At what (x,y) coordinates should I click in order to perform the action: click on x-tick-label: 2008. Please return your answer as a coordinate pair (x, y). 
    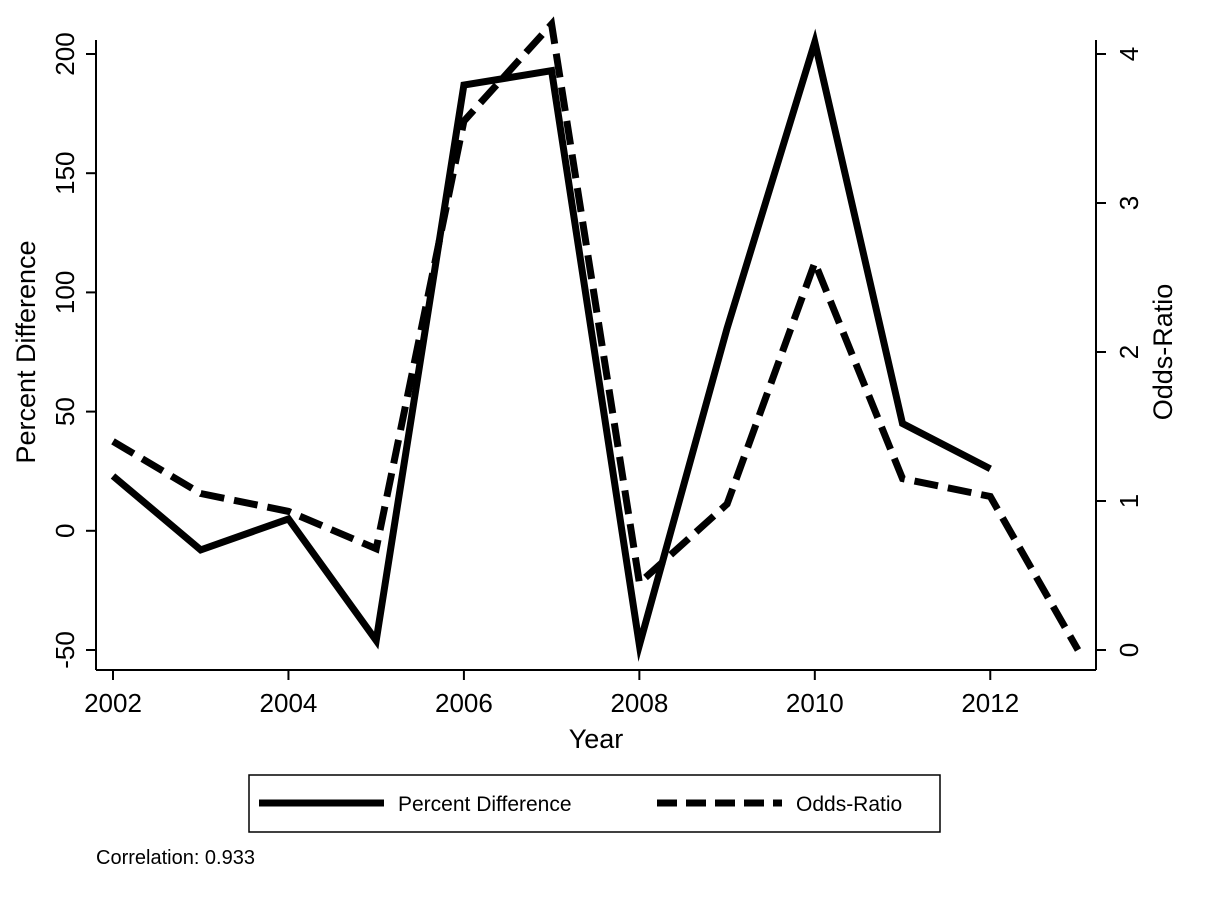
    Looking at the image, I should click on (639, 703).